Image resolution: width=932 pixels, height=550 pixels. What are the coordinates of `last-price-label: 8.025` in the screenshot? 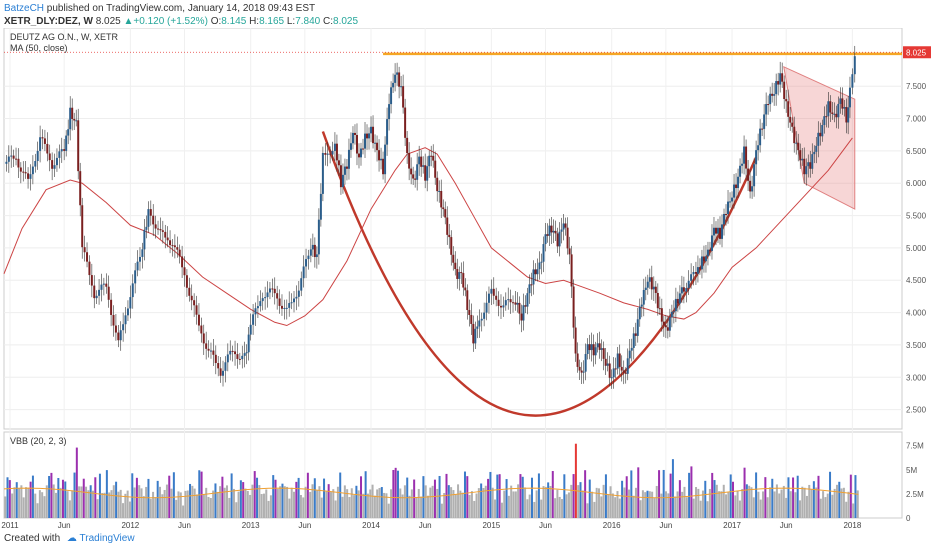 It's located at (916, 52).